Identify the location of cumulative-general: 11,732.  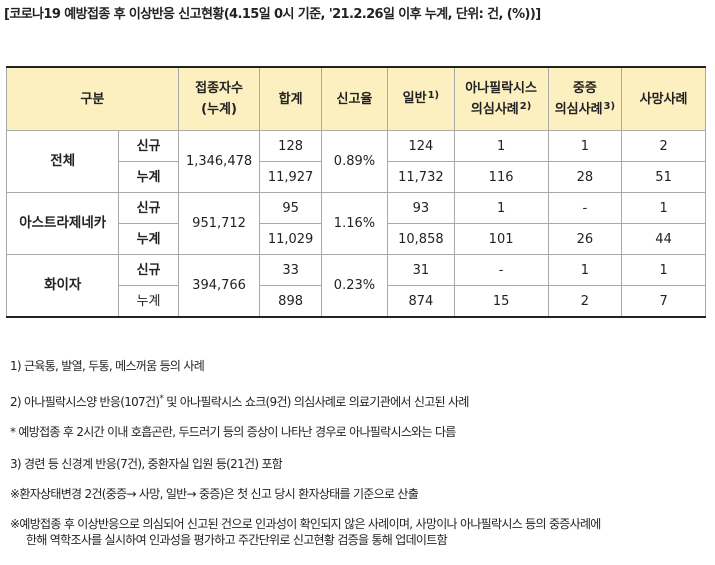
(421, 177).